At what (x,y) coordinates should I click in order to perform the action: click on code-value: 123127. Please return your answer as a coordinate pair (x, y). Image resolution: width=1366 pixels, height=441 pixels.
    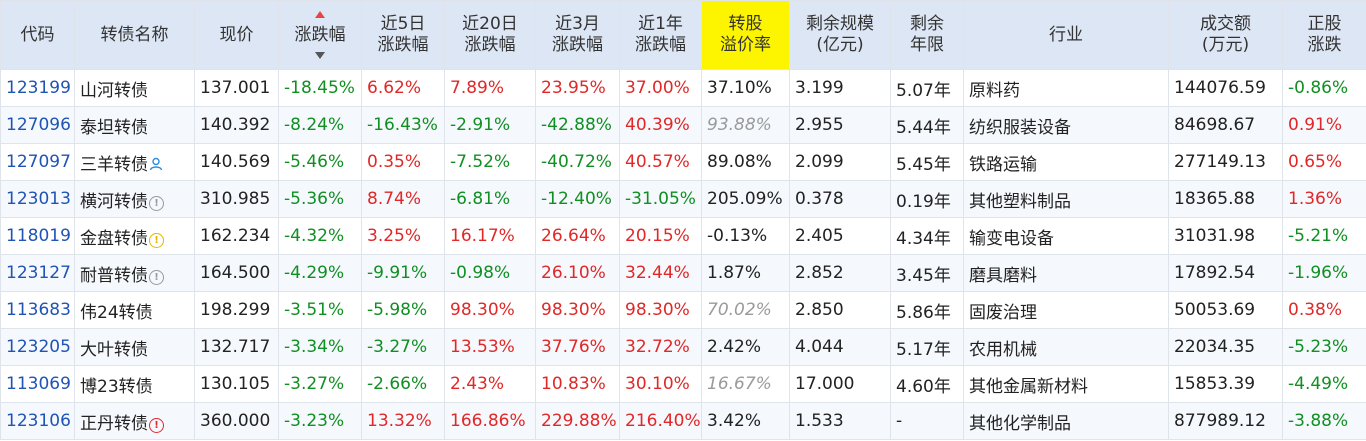
    Looking at the image, I should click on (38, 273).